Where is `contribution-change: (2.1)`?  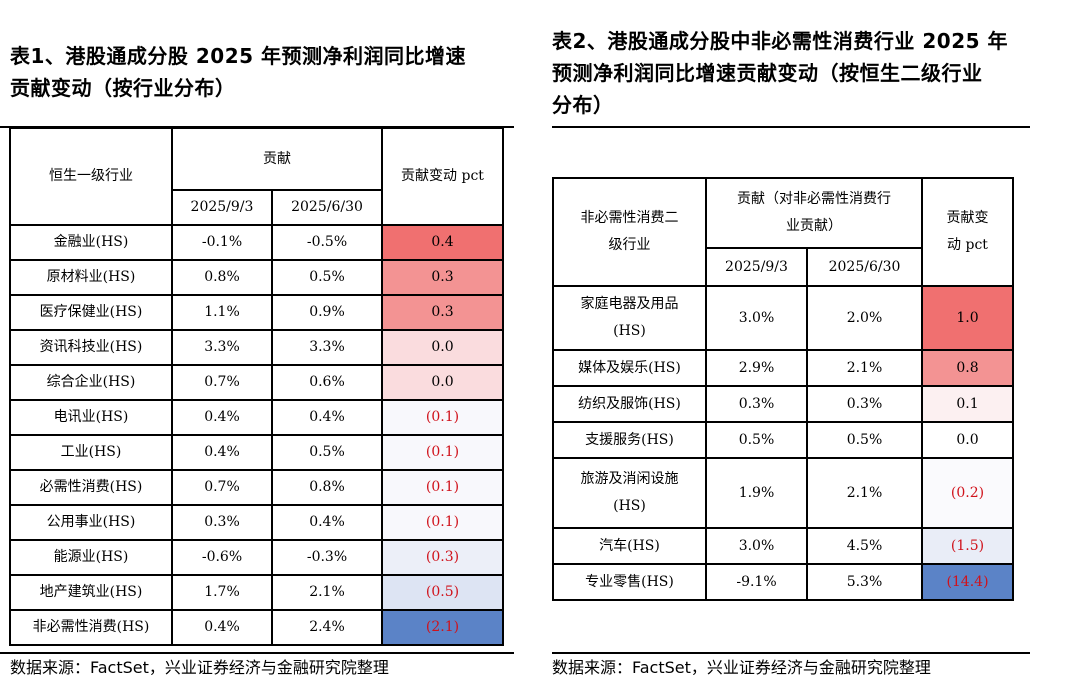
contribution-change: (2.1) is located at coordinates (442, 627).